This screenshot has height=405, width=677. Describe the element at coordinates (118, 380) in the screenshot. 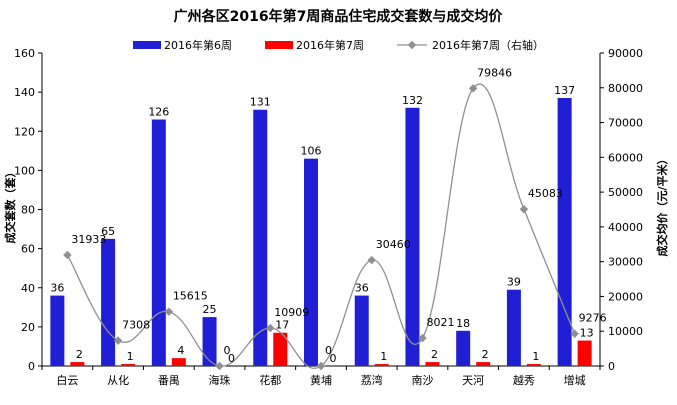

I see `x-tick-label: 从化` at that location.